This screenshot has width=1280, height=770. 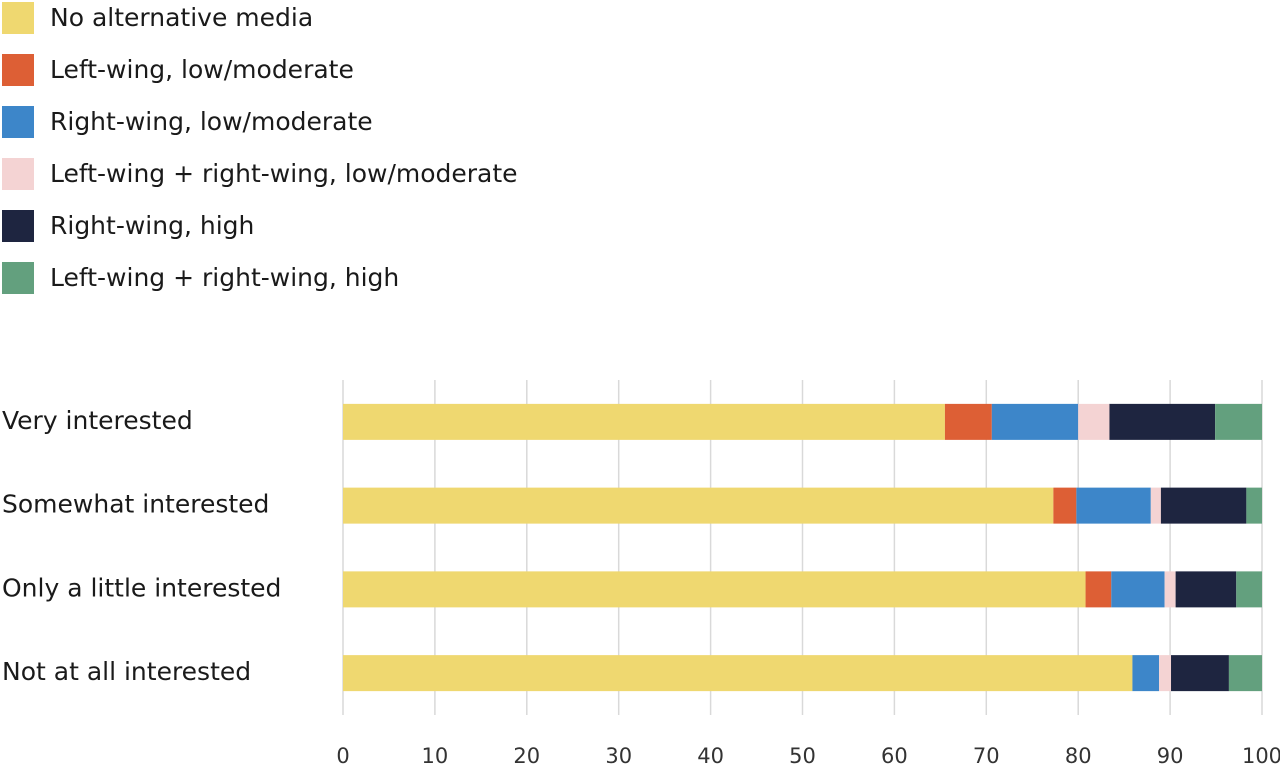 I want to click on x-tick-label: 20, so click(x=526, y=756).